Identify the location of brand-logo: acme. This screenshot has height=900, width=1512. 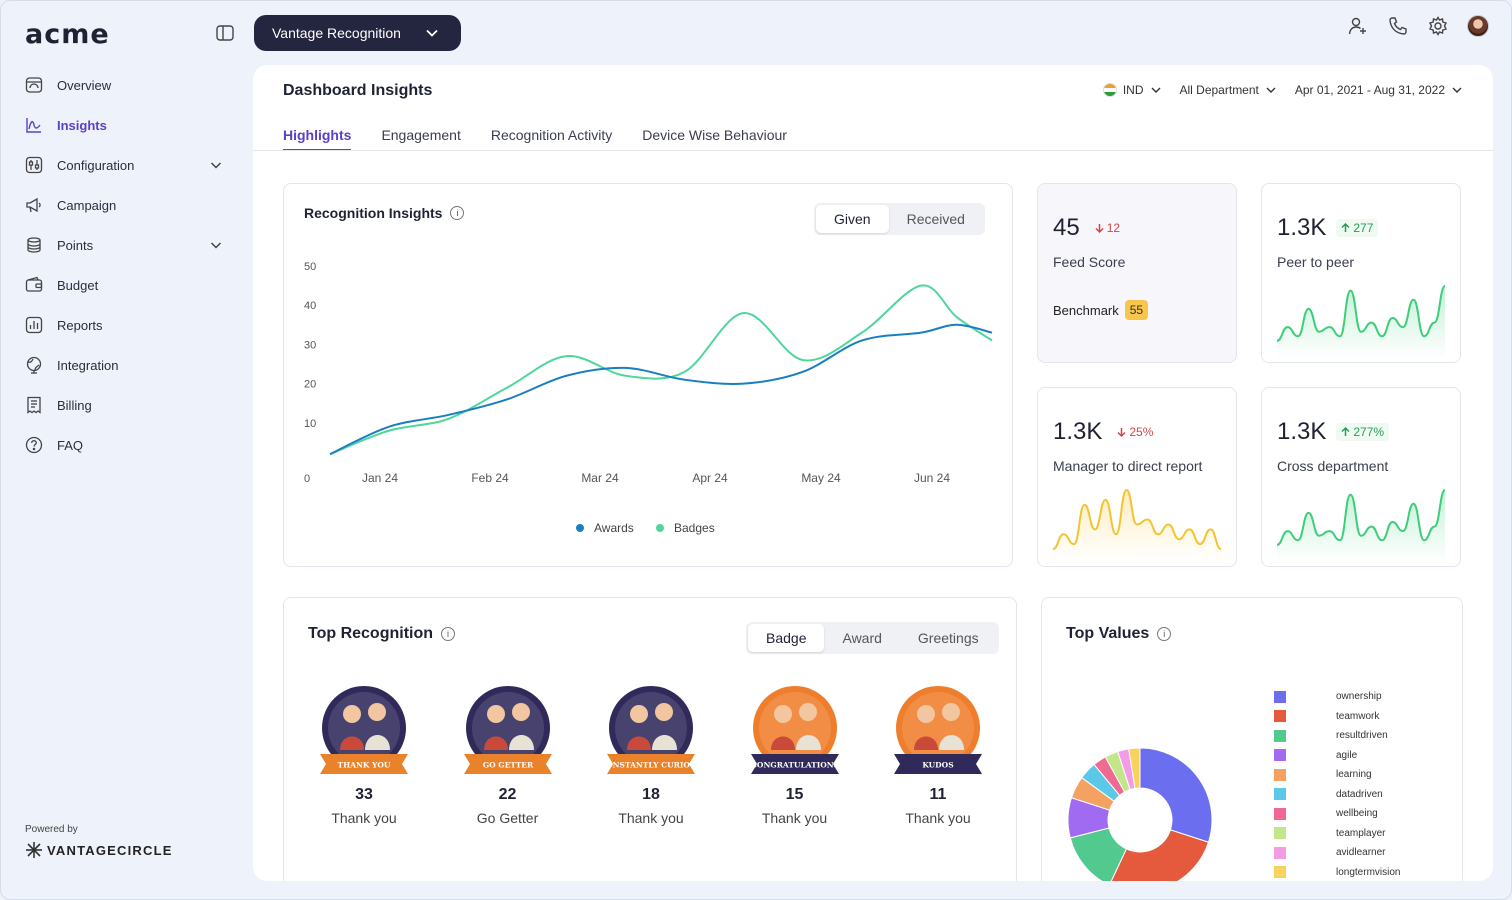
(67, 34).